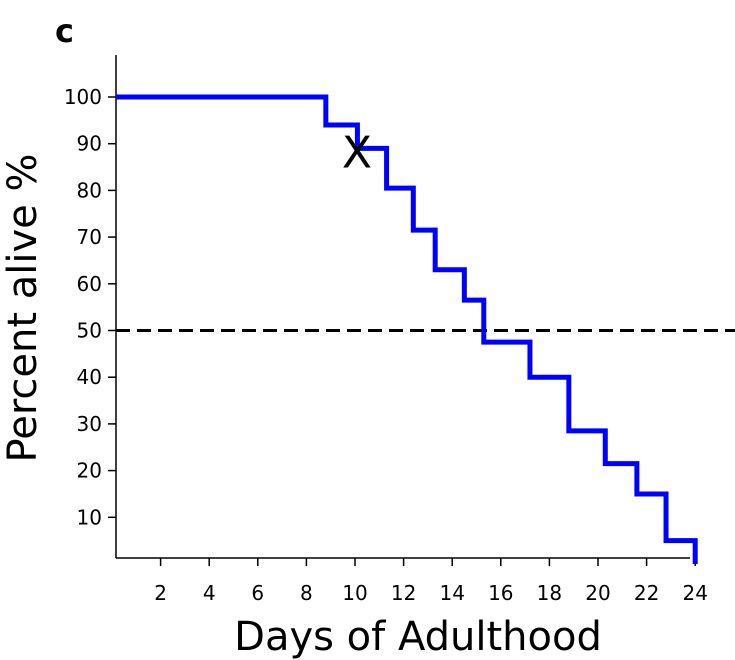  What do you see at coordinates (160, 593) in the screenshot?
I see `x-tick-label: 2` at bounding box center [160, 593].